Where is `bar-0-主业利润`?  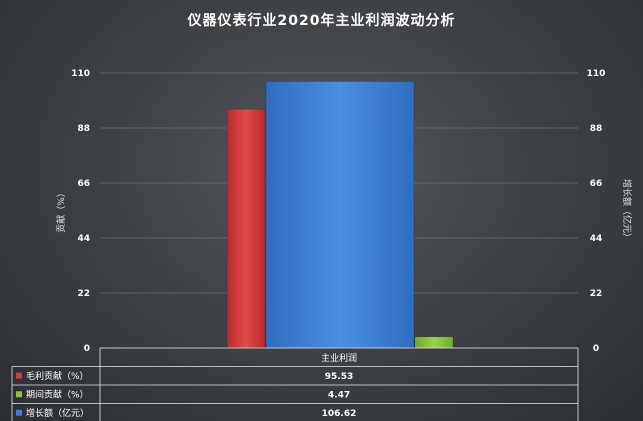
bar-0-主业利润 is located at coordinates (246, 228).